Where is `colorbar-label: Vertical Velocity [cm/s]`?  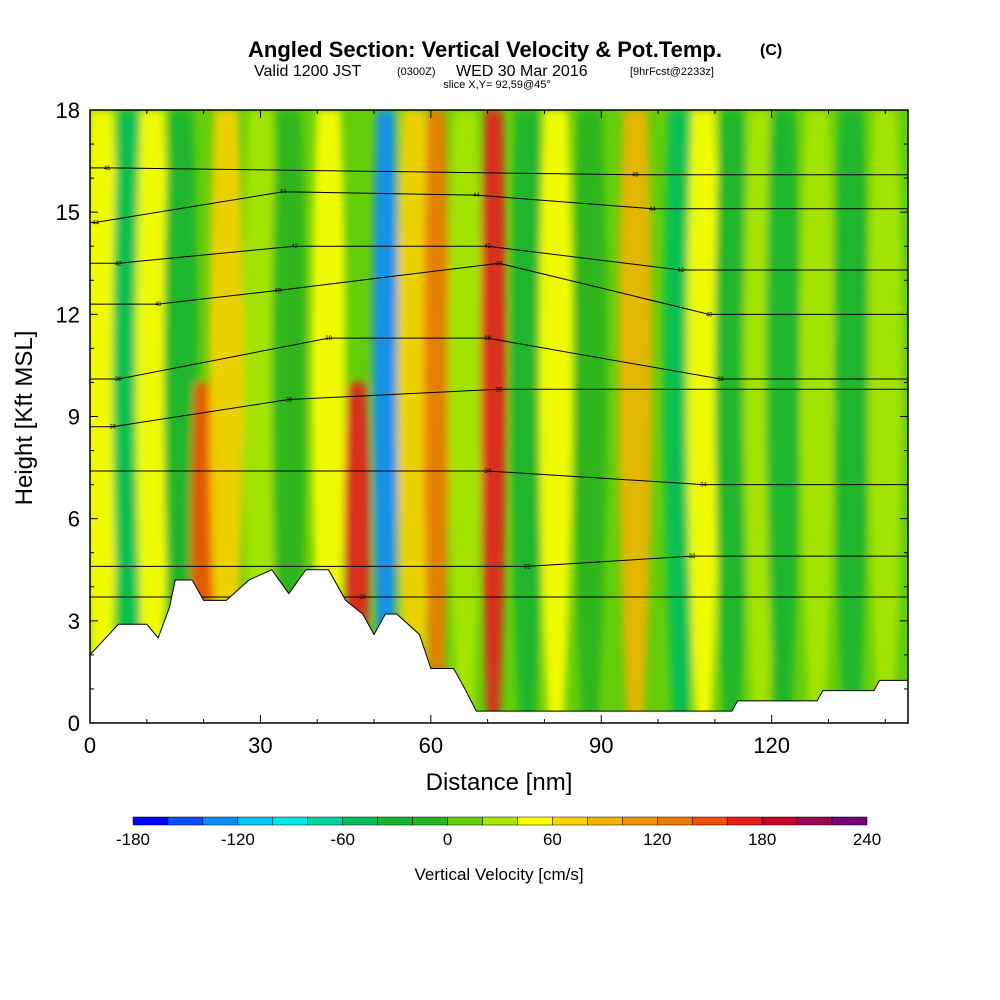 colorbar-label: Vertical Velocity [cm/s] is located at coordinates (498, 874).